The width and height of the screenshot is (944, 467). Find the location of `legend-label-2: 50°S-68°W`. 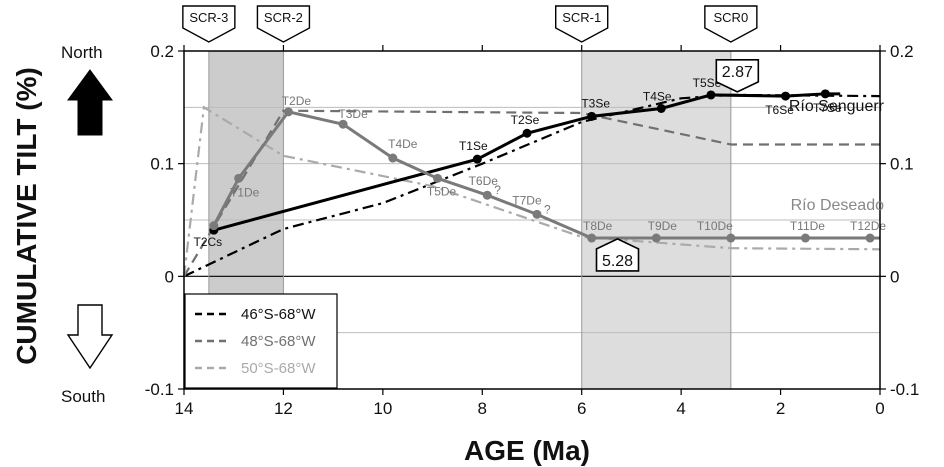

legend-label-2: 50°S-68°W is located at coordinates (278, 368).